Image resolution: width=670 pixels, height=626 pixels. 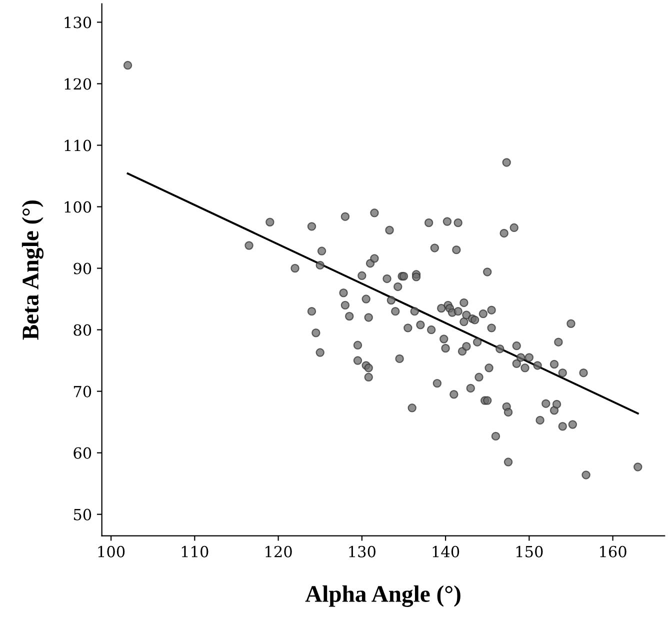 I want to click on x-tick-label: 110, so click(x=195, y=552).